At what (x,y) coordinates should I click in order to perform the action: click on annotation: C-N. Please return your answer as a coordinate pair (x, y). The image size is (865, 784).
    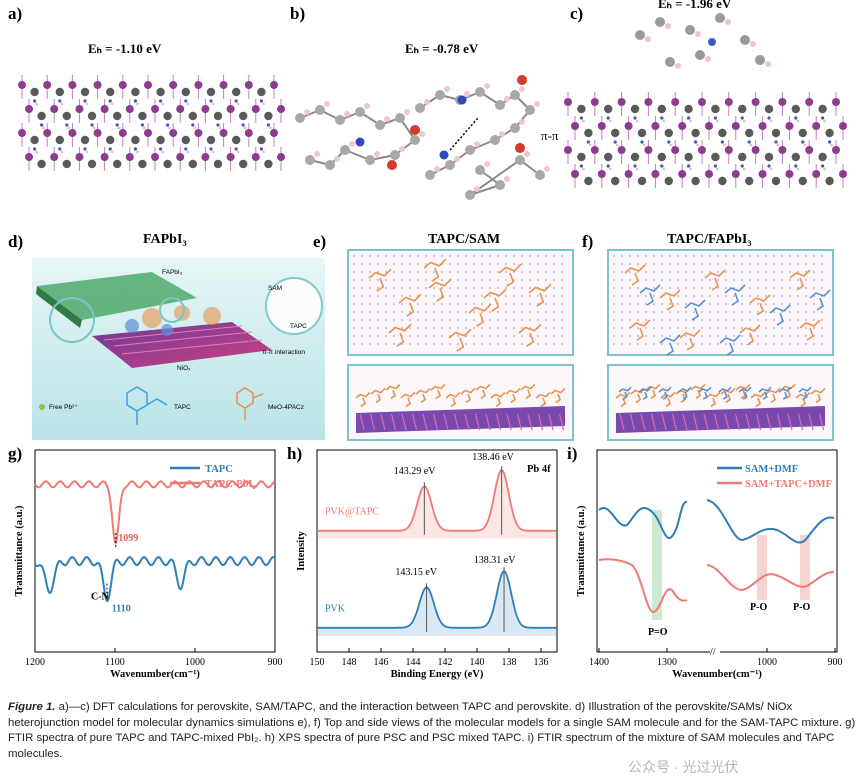
    Looking at the image, I should click on (100, 596).